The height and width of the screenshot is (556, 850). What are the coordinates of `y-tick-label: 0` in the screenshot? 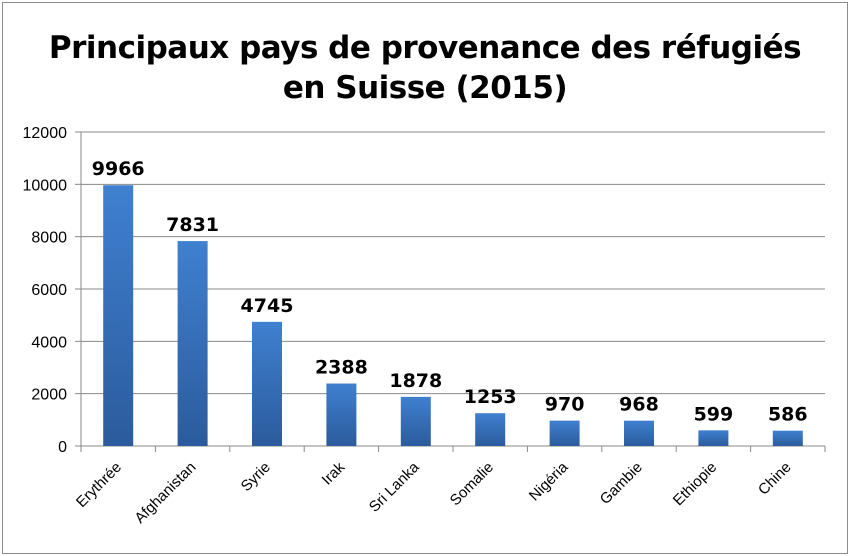 It's located at (62, 447).